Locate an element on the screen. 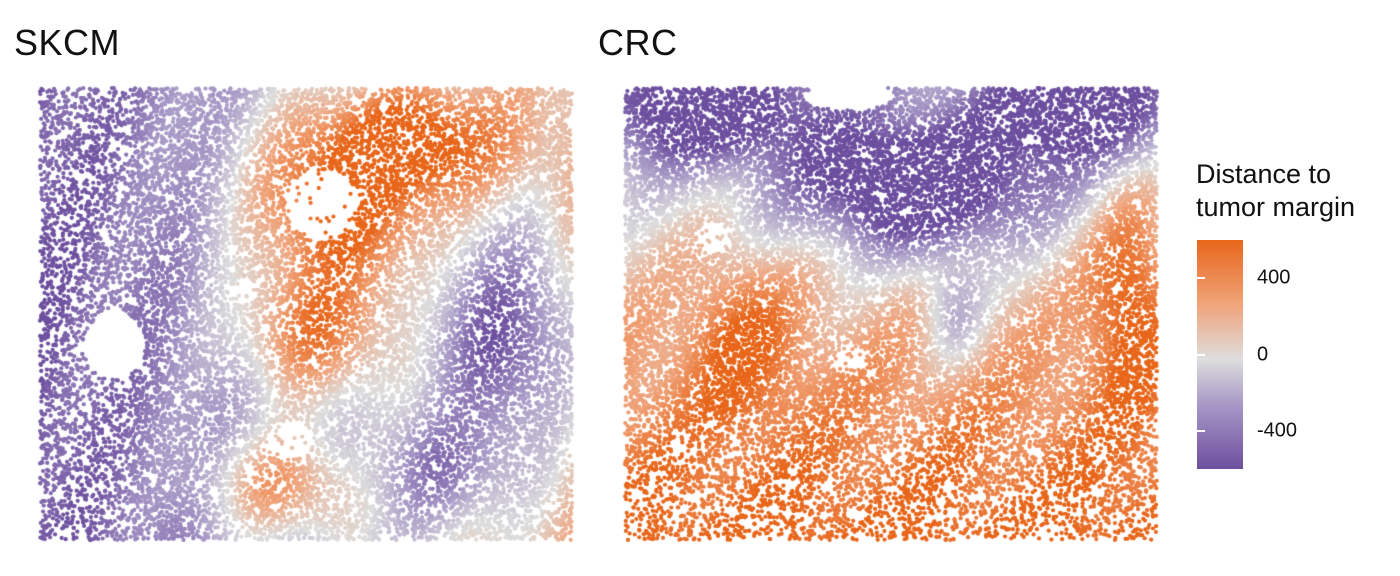 This screenshot has height=576, width=1400. legend-title: Distance to tumor margin is located at coordinates (1275, 191).